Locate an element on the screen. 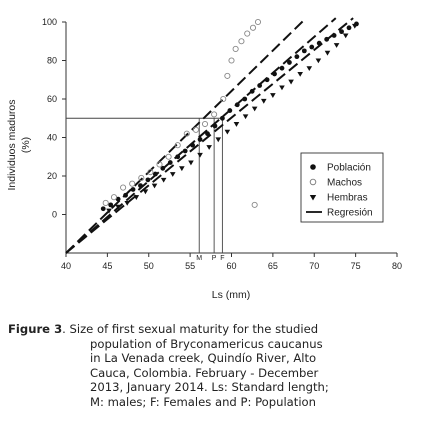 This screenshot has width=425, height=428. caption-lead: Figure 3 is located at coordinates (35, 329).